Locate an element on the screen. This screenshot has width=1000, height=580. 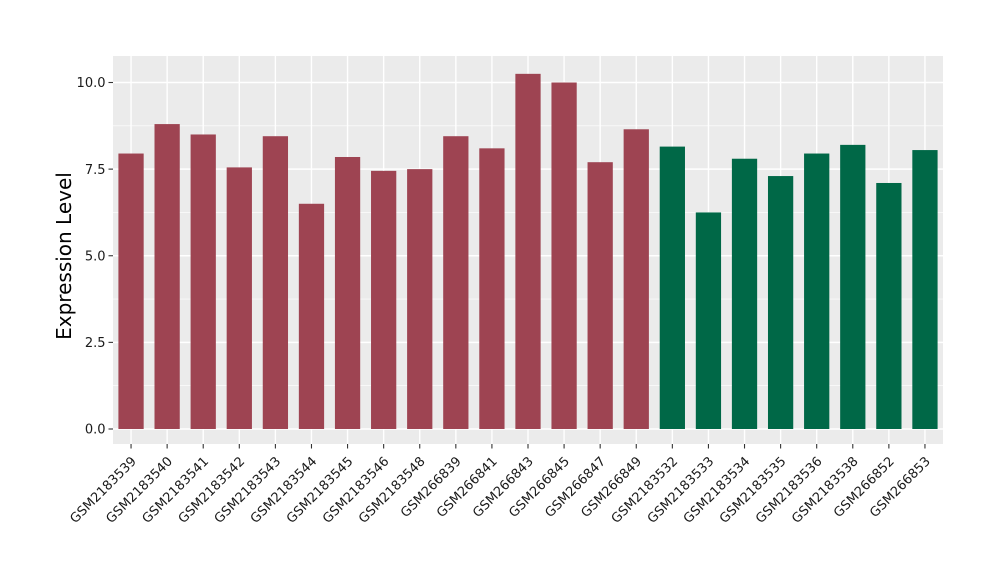
y-tick-label: 7.5 is located at coordinates (95, 170).